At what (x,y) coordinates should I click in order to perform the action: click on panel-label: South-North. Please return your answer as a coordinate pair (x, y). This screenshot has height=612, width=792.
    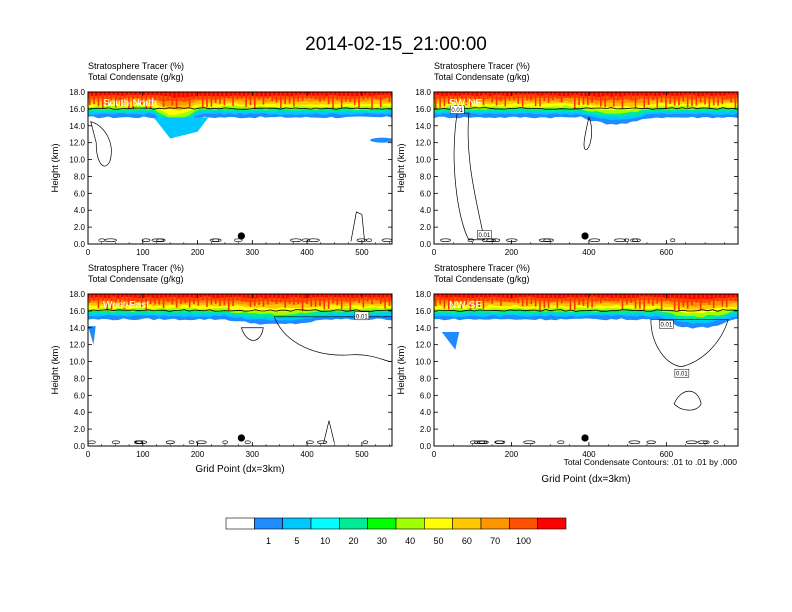
    Looking at the image, I should click on (130, 103).